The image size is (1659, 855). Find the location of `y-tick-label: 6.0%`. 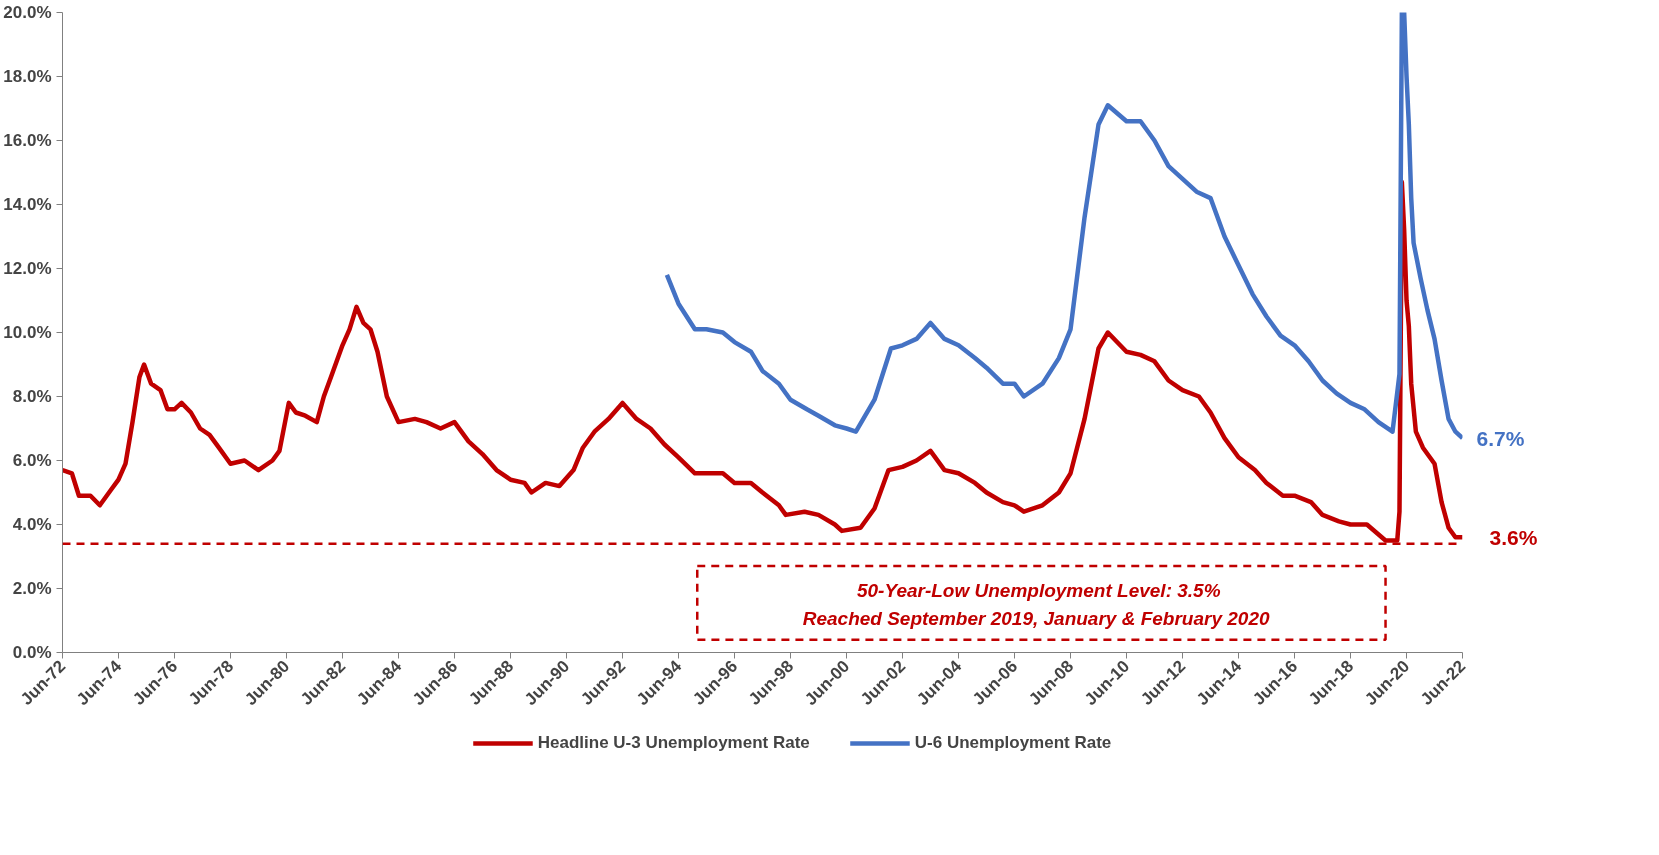

y-tick-label: 6.0% is located at coordinates (32, 460).